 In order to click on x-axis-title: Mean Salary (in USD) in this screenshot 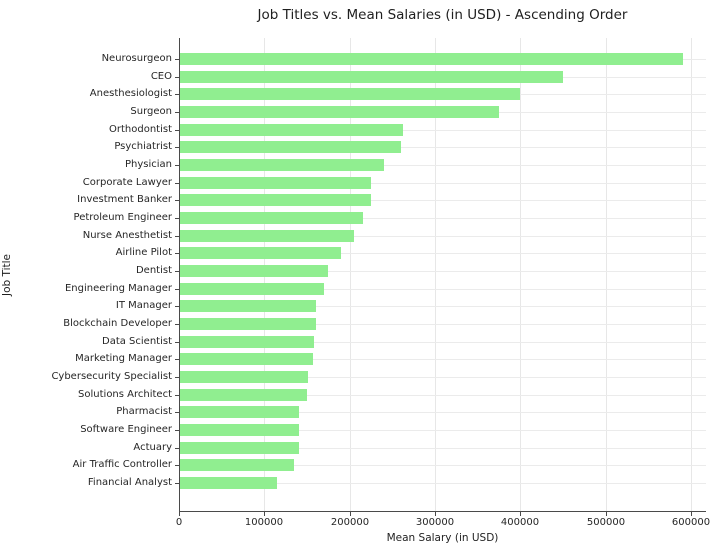, I will do `click(442, 538)`.